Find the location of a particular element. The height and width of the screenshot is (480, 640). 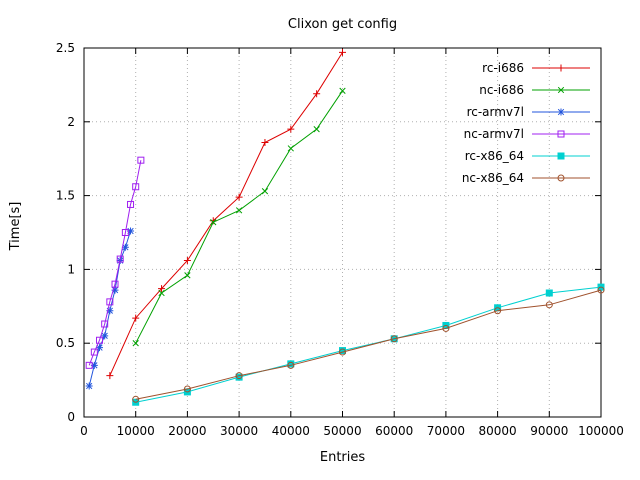

y-tick-label: 1.5 is located at coordinates (65, 196).